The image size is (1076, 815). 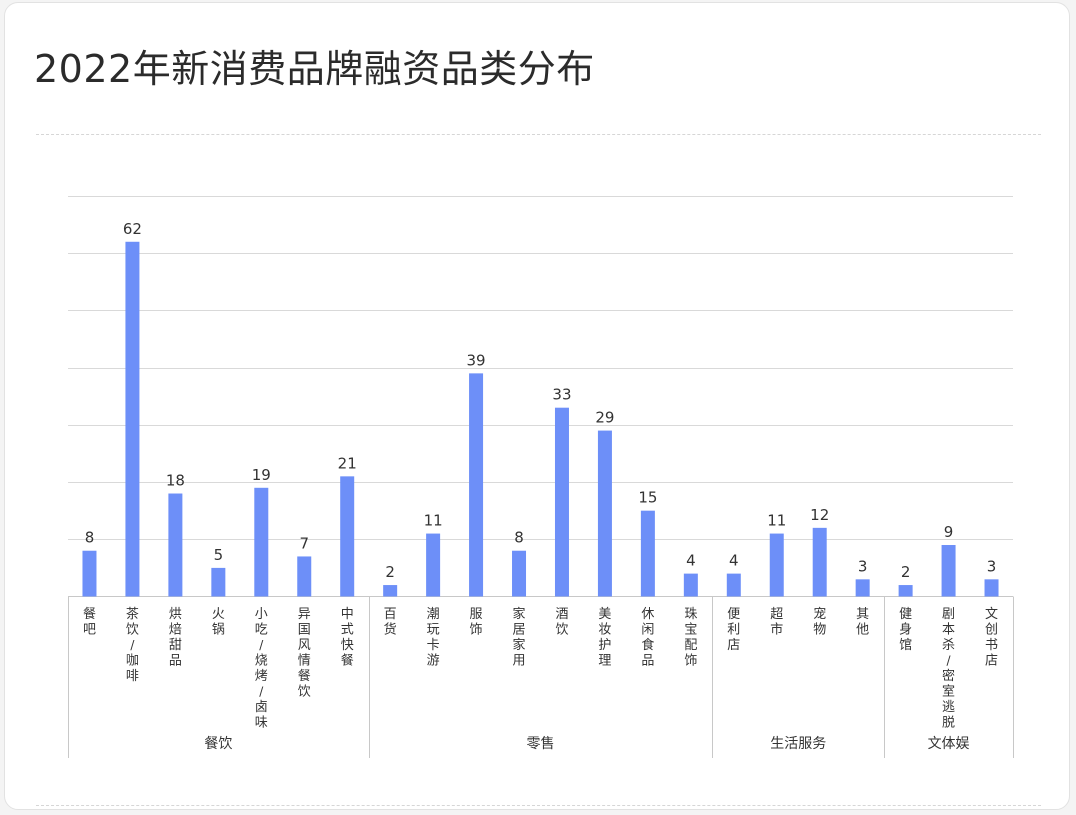 I want to click on category-label: 美妆护理, so click(x=604, y=638).